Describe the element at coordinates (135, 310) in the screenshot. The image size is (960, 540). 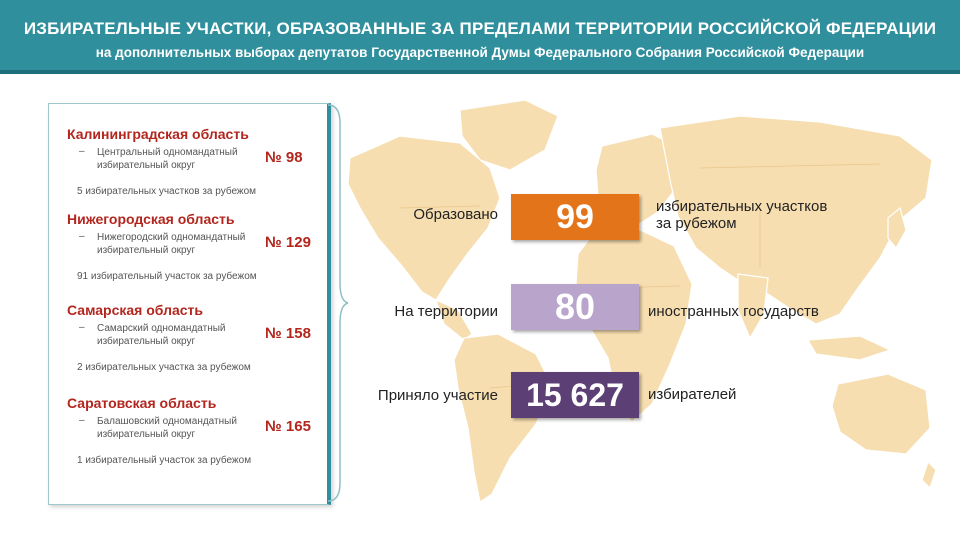
I see `region-name: Самарская область` at that location.